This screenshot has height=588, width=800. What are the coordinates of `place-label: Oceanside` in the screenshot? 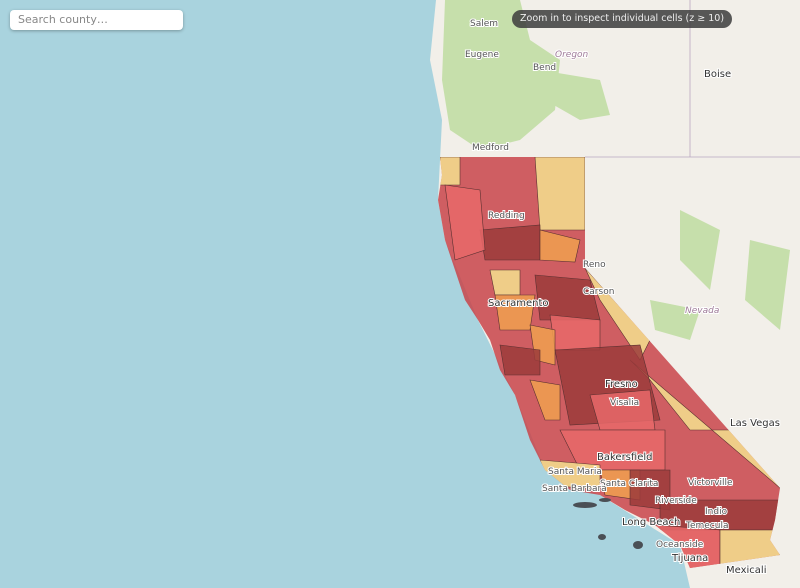 It's located at (680, 545).